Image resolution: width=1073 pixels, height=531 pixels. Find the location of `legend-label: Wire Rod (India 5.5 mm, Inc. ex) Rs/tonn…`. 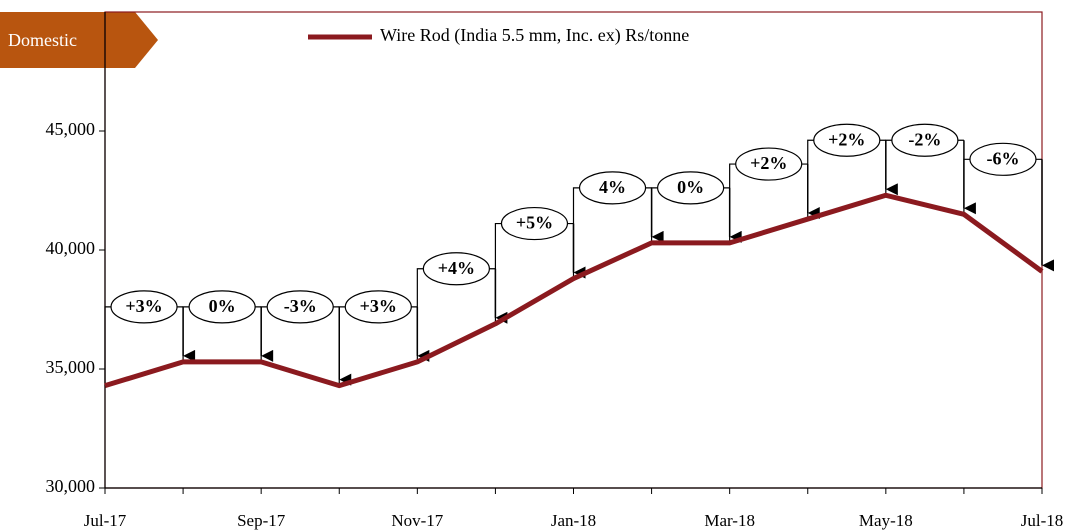

legend-label: Wire Rod (India 5.5 mm, Inc. ex) Rs/tonn… is located at coordinates (534, 35).